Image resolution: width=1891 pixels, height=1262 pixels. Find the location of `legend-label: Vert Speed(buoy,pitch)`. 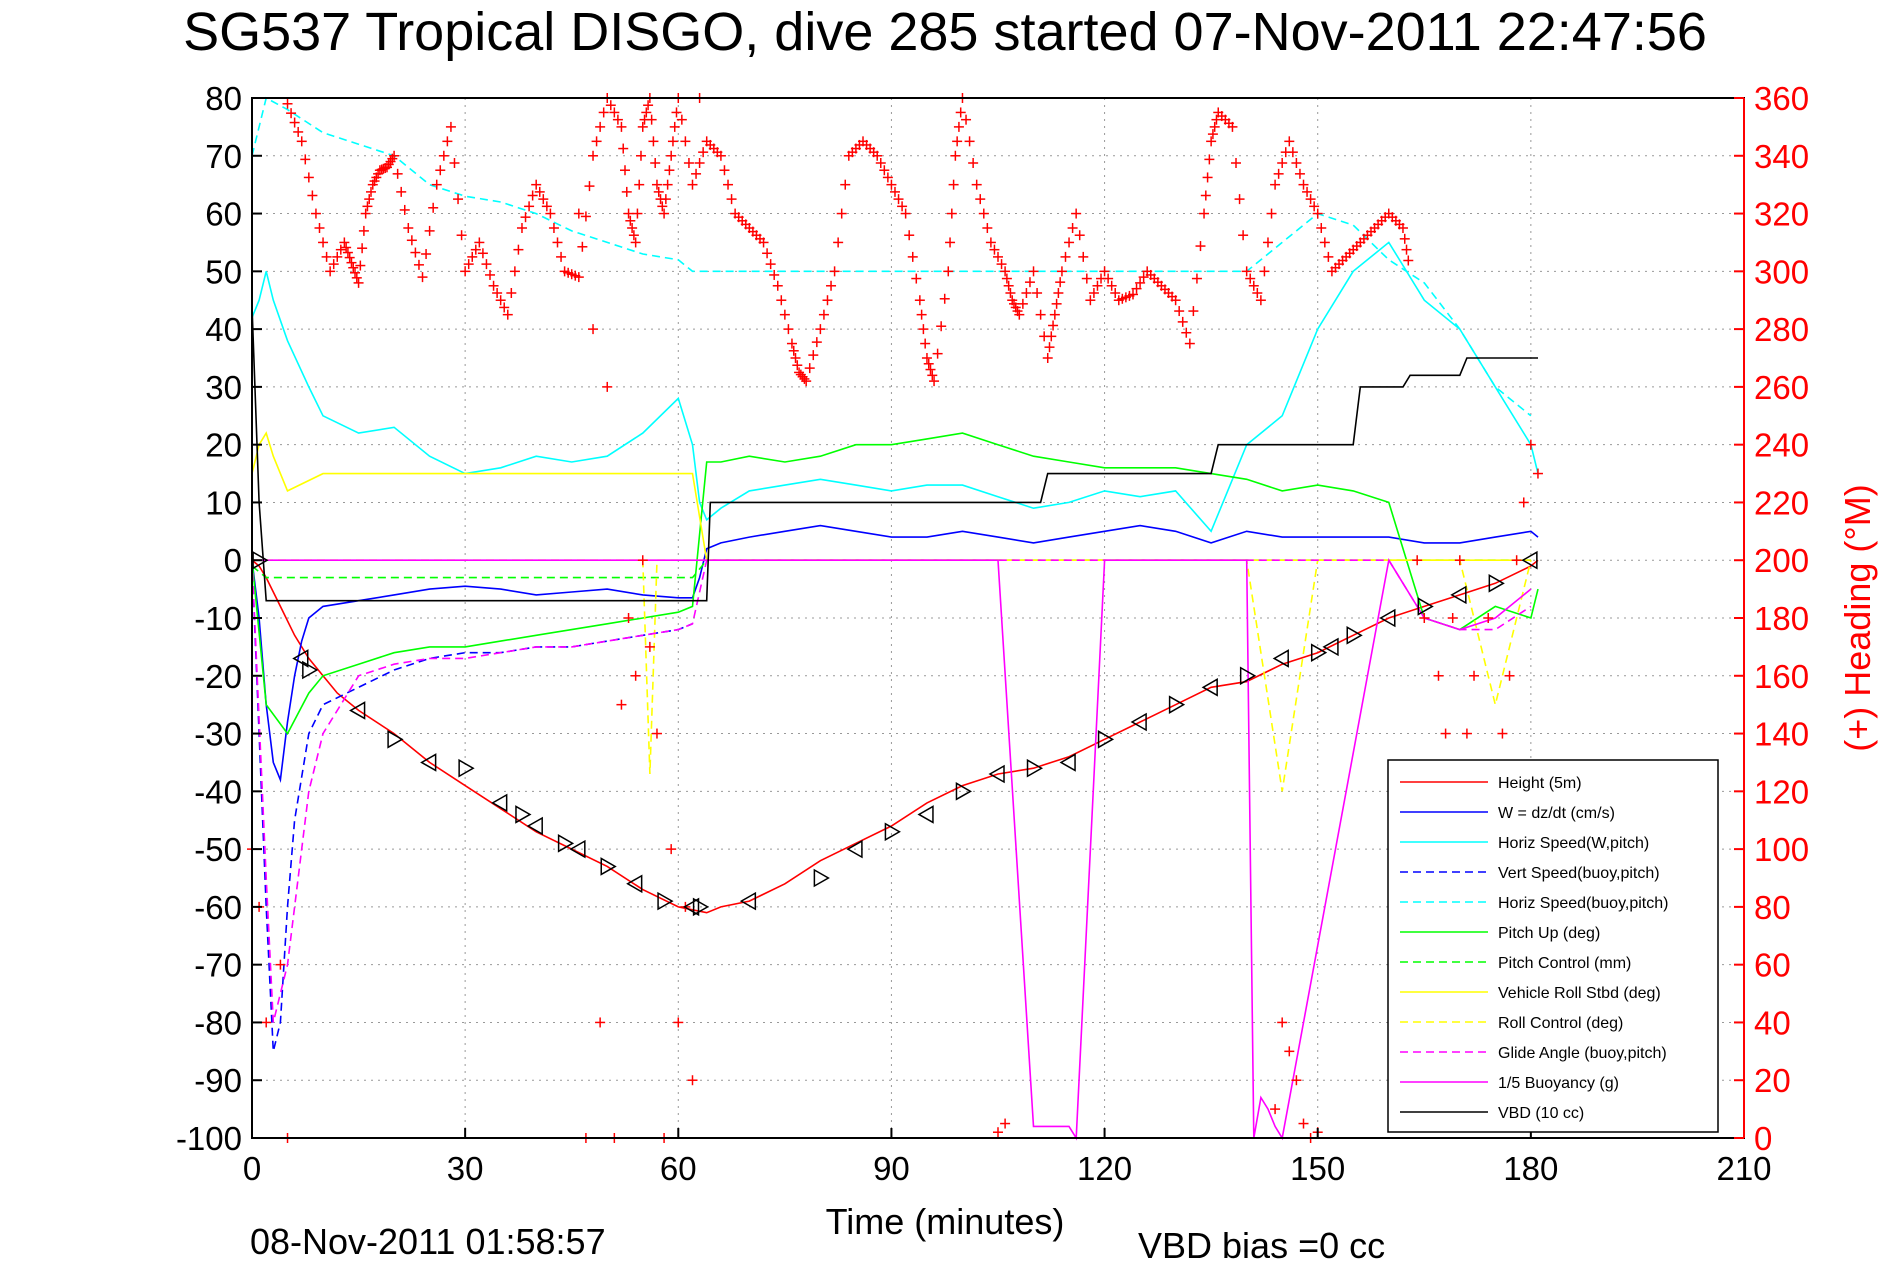

legend-label: Vert Speed(buoy,pitch) is located at coordinates (1579, 873).